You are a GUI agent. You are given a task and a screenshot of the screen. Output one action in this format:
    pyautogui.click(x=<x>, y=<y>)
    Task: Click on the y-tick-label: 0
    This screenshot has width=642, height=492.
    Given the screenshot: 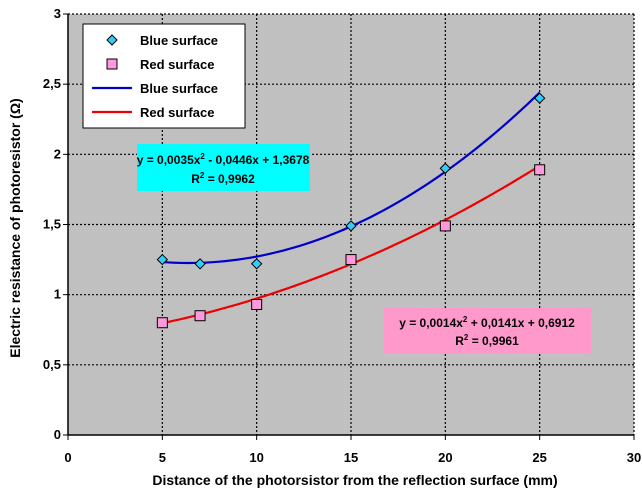 What is the action you would take?
    pyautogui.click(x=57, y=434)
    